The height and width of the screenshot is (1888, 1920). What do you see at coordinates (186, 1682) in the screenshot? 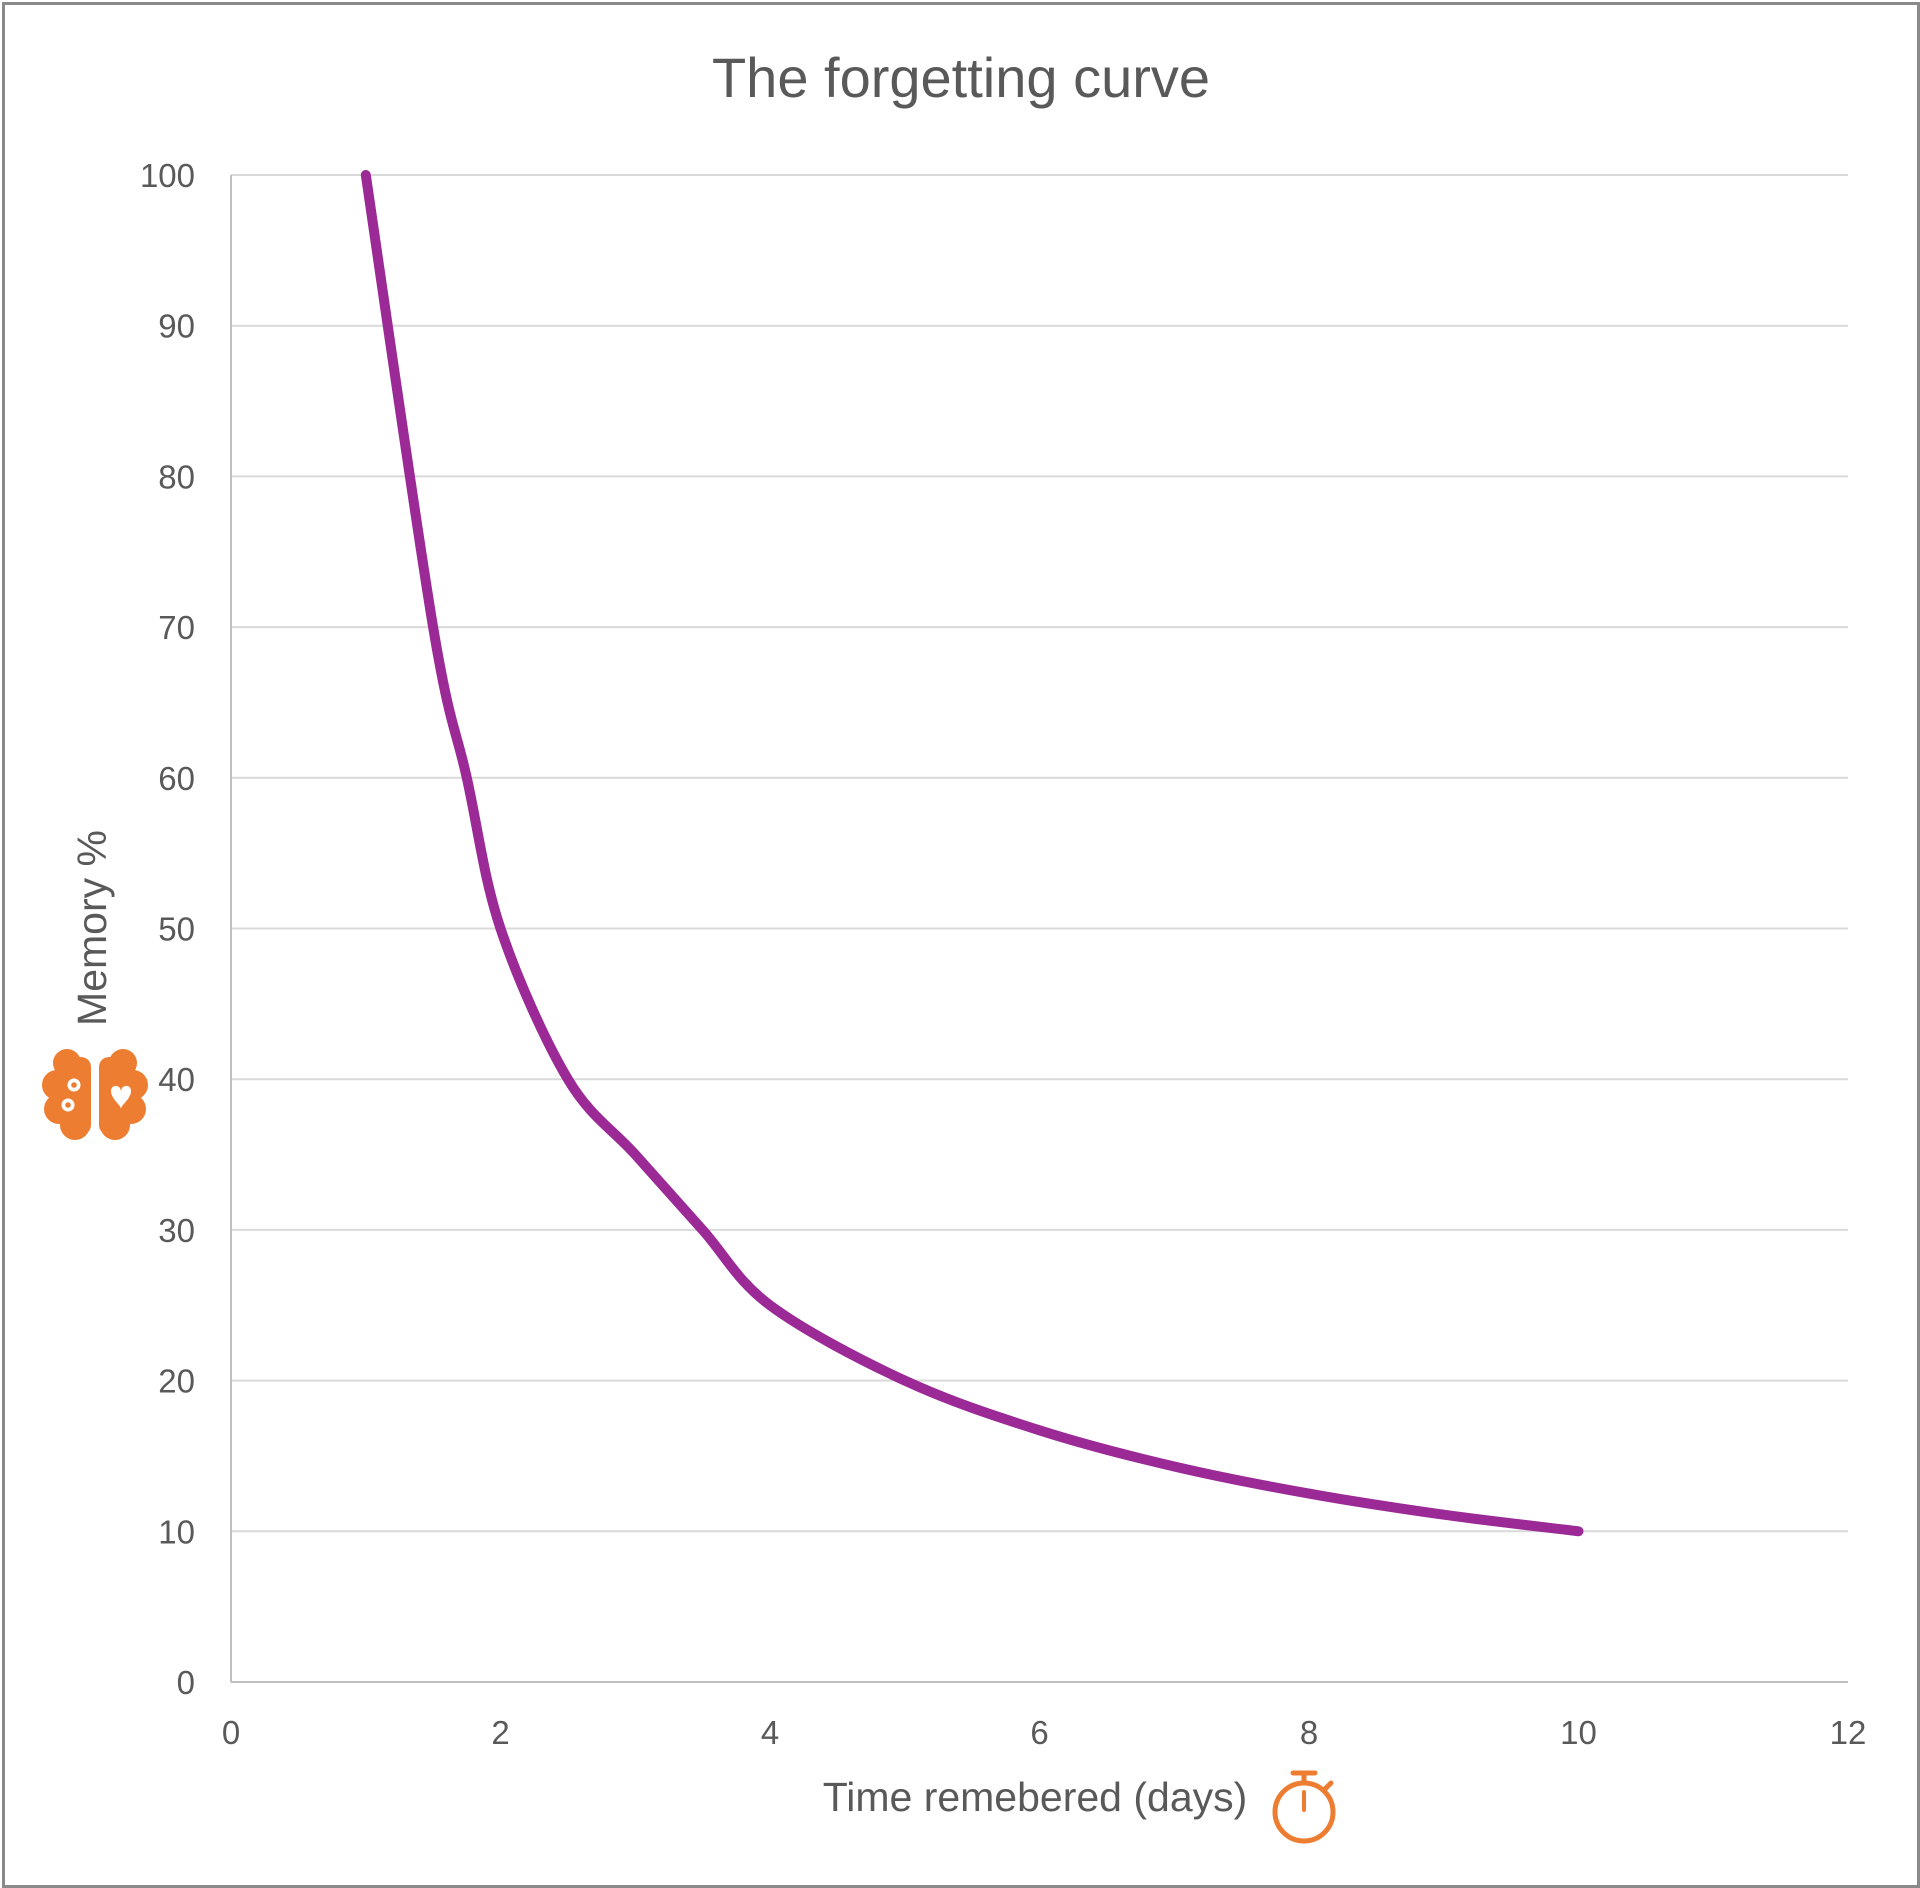
I see `y-tick-label: 0` at bounding box center [186, 1682].